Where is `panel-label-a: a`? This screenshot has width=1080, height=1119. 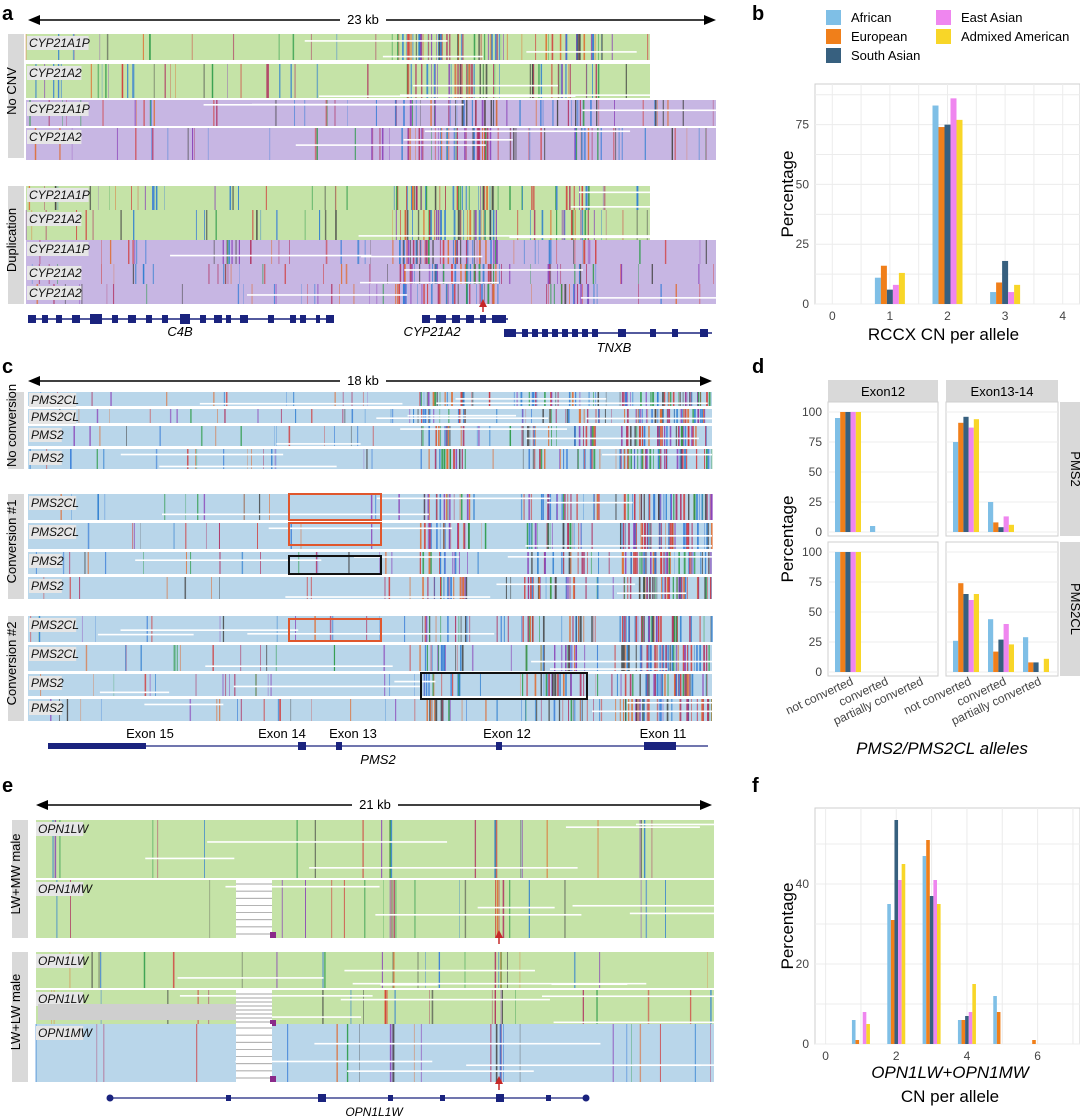
panel-label-a: a is located at coordinates (8, 14).